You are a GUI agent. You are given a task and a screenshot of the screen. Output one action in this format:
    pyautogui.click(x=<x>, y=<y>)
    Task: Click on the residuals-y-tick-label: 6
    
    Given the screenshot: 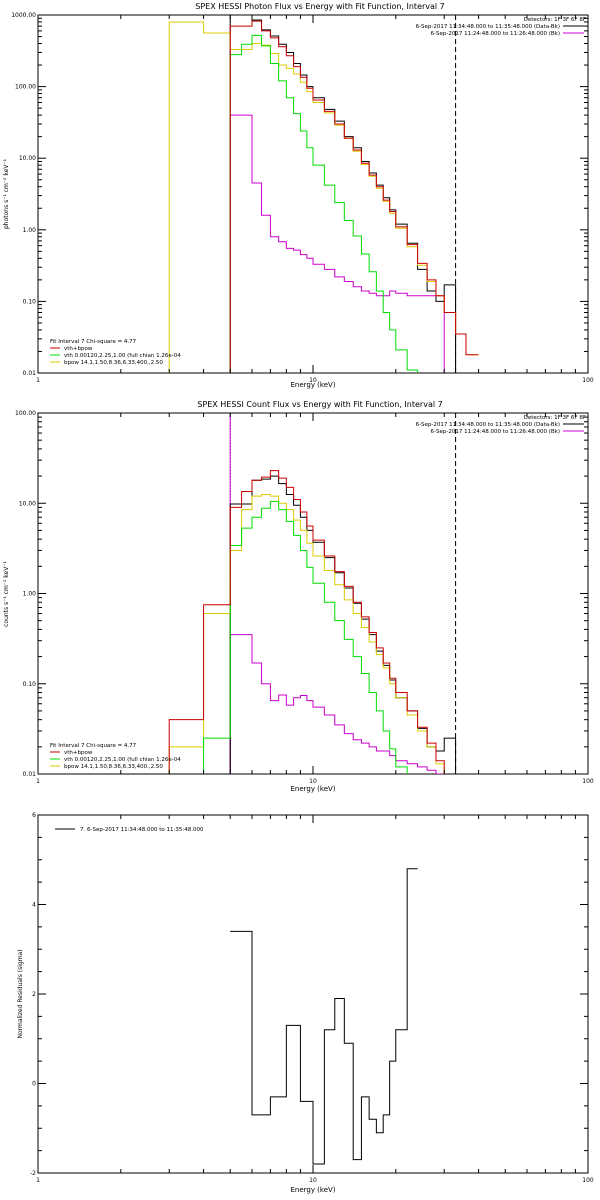 What is the action you would take?
    pyautogui.click(x=34, y=815)
    